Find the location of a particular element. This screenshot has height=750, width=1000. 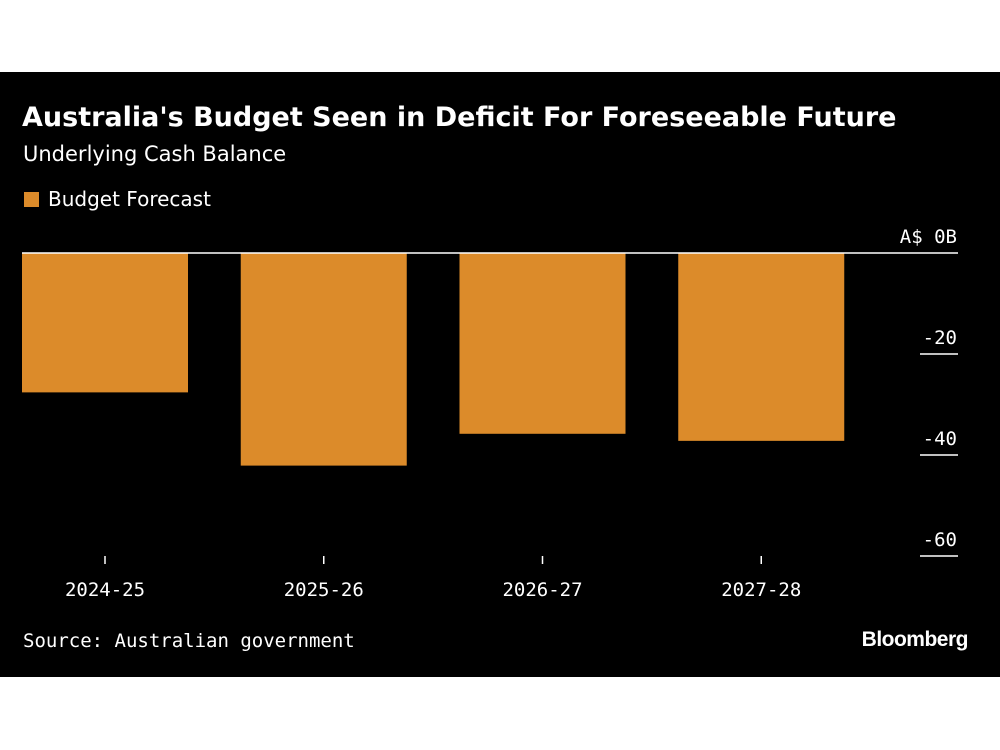

x-tick-label: 2025-26 is located at coordinates (324, 590).